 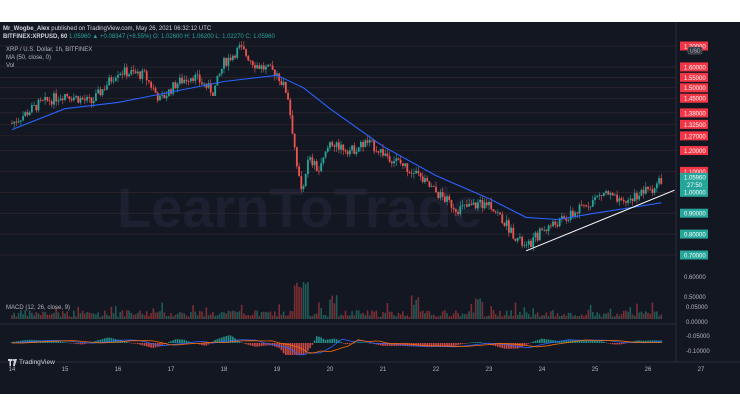 What do you see at coordinates (29, 58) in the screenshot?
I see `ma-legend: MA (50, close, 0)` at bounding box center [29, 58].